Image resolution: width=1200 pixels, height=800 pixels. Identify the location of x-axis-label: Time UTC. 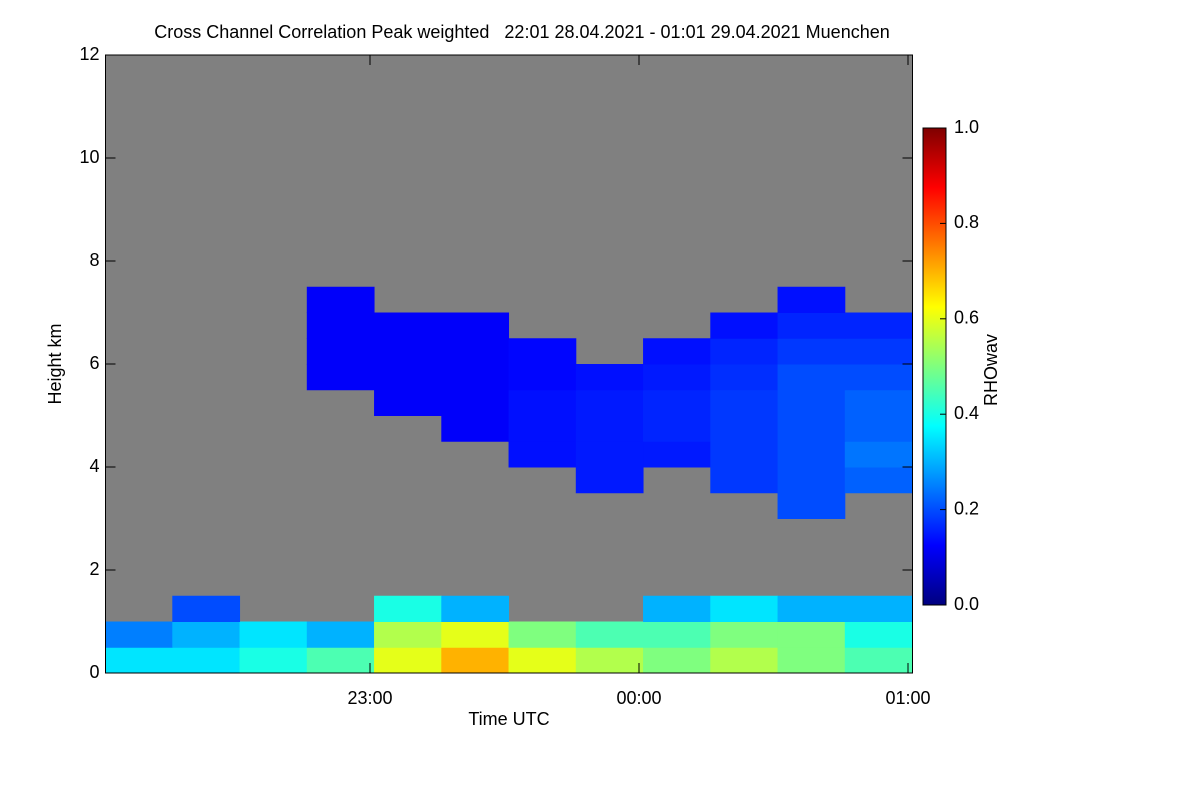
(508, 719).